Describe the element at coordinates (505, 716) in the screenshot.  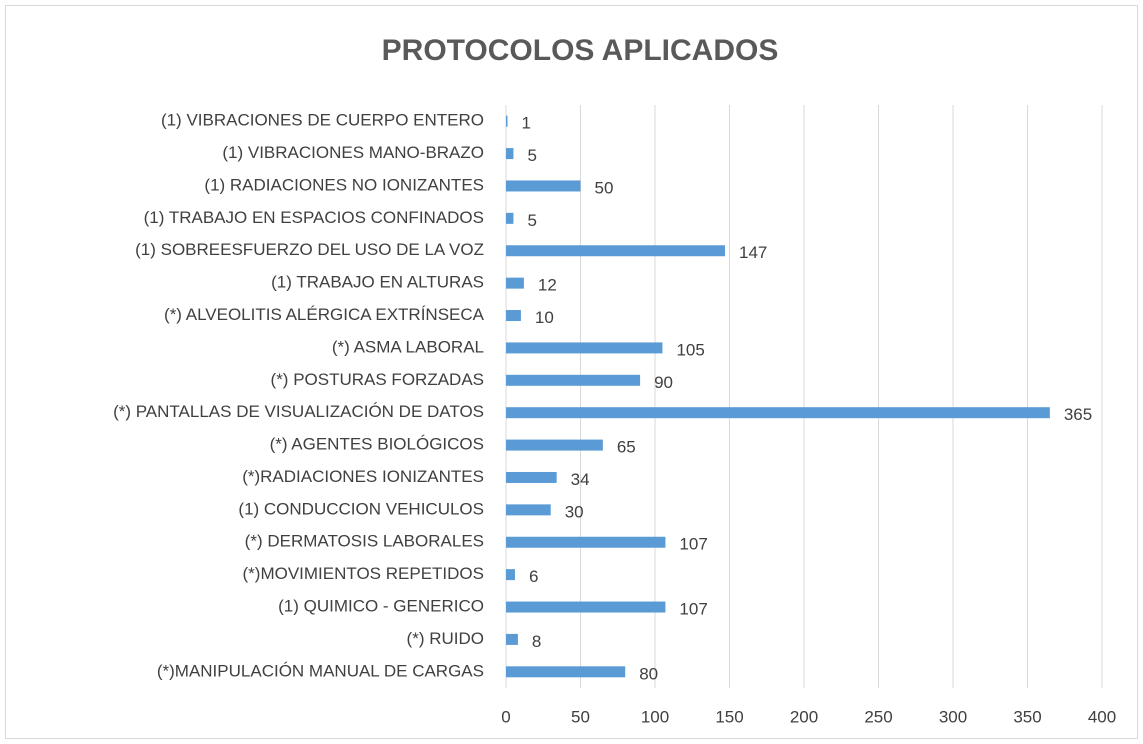
I see `x-tick-label: 0` at that location.